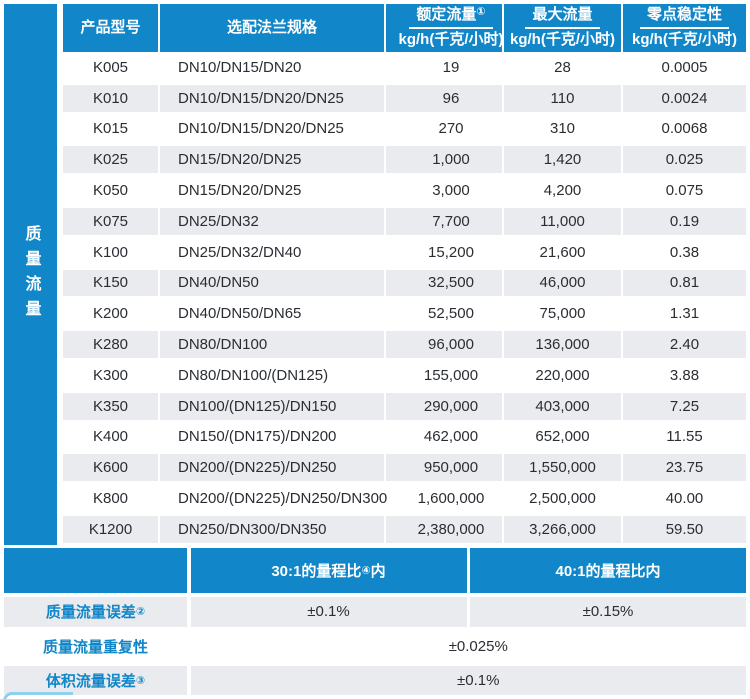 Image resolution: width=750 pixels, height=699 pixels. Describe the element at coordinates (240, 252) in the screenshot. I see `cell-flange: DN25/DN32/DN40` at that location.